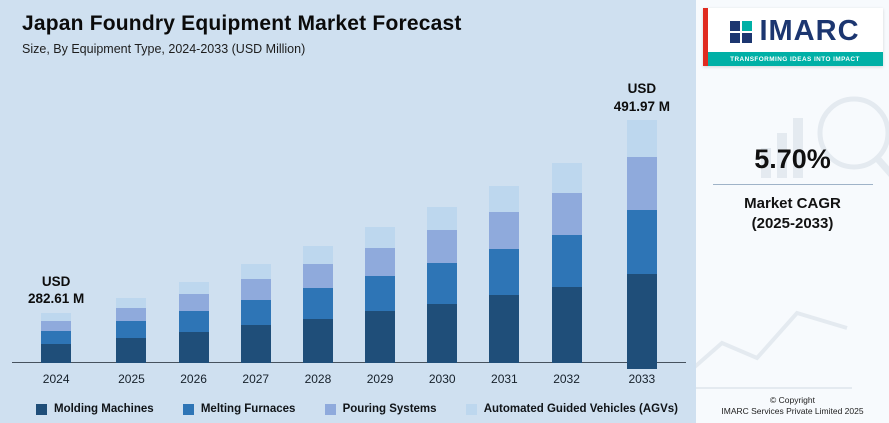  Describe the element at coordinates (193, 379) in the screenshot. I see `x-axis-label-2026: 2026` at that location.